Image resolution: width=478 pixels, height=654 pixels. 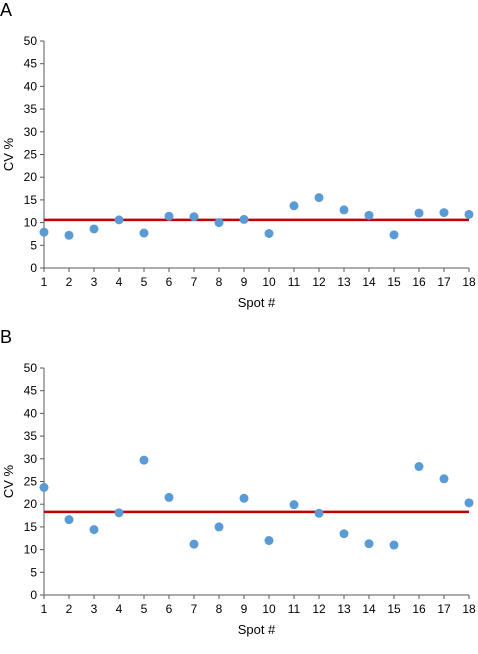 What do you see at coordinates (6, 10) in the screenshot?
I see `panel-label: A` at bounding box center [6, 10].